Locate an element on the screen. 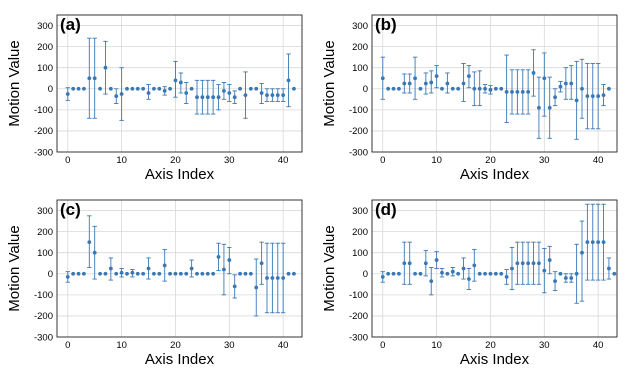 The width and height of the screenshot is (629, 370). x-tick-label: 40 is located at coordinates (283, 160).